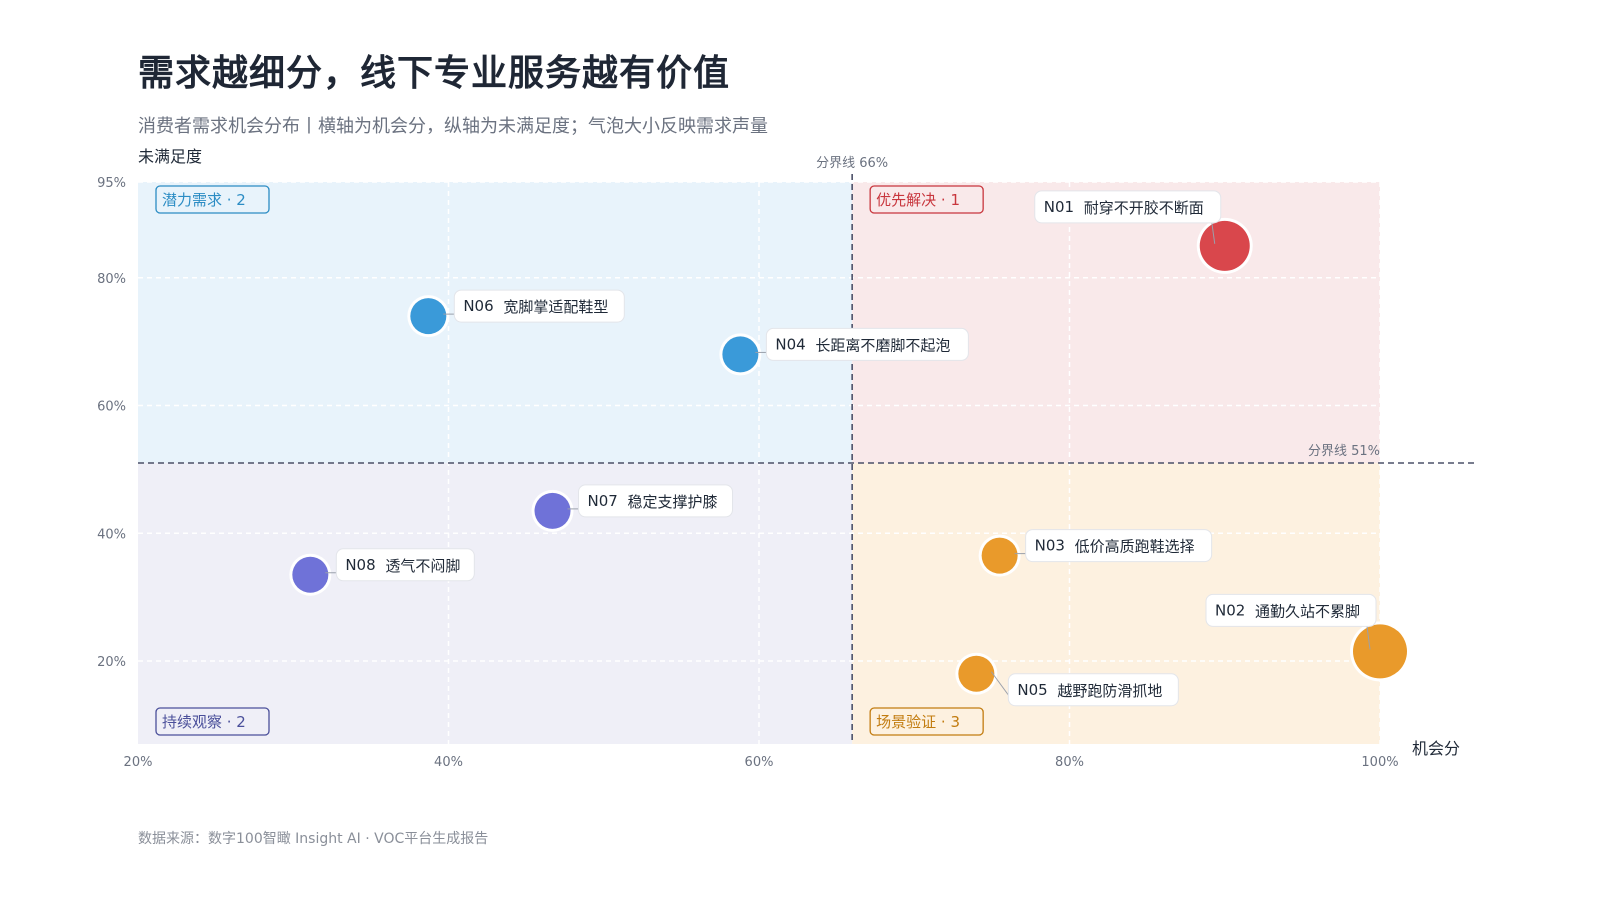 Image resolution: width=1600 pixels, height=900 pixels. I want to click on quadrant-badge-top-right, so click(926, 199).